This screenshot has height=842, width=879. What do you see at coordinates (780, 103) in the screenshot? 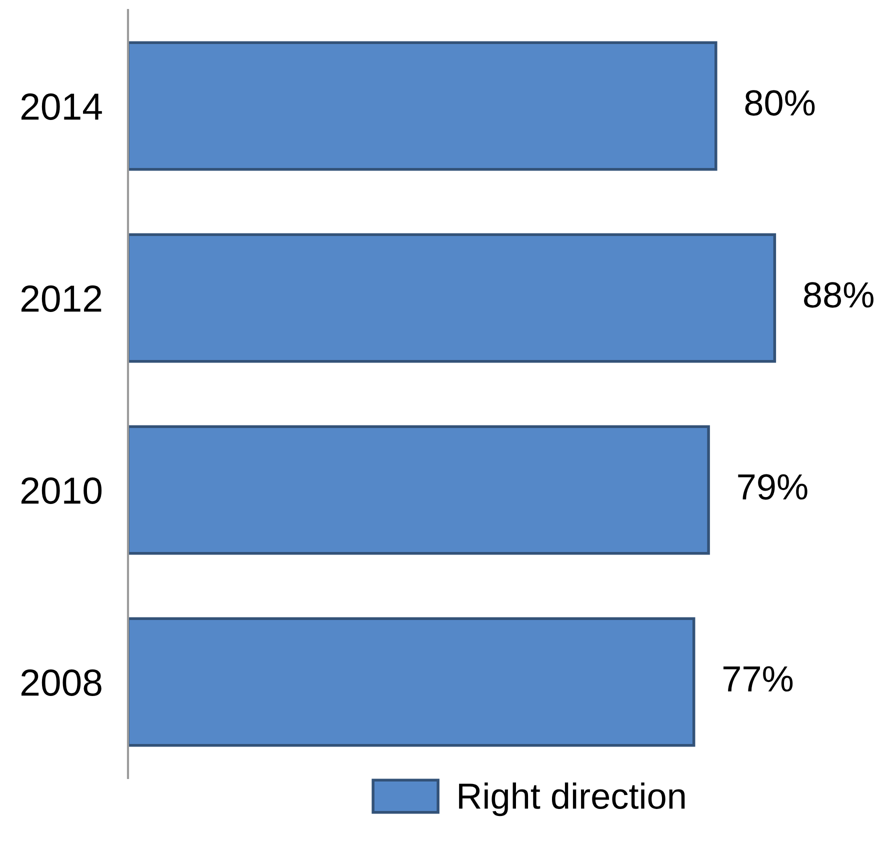
I see `data-label: 80%` at bounding box center [780, 103].